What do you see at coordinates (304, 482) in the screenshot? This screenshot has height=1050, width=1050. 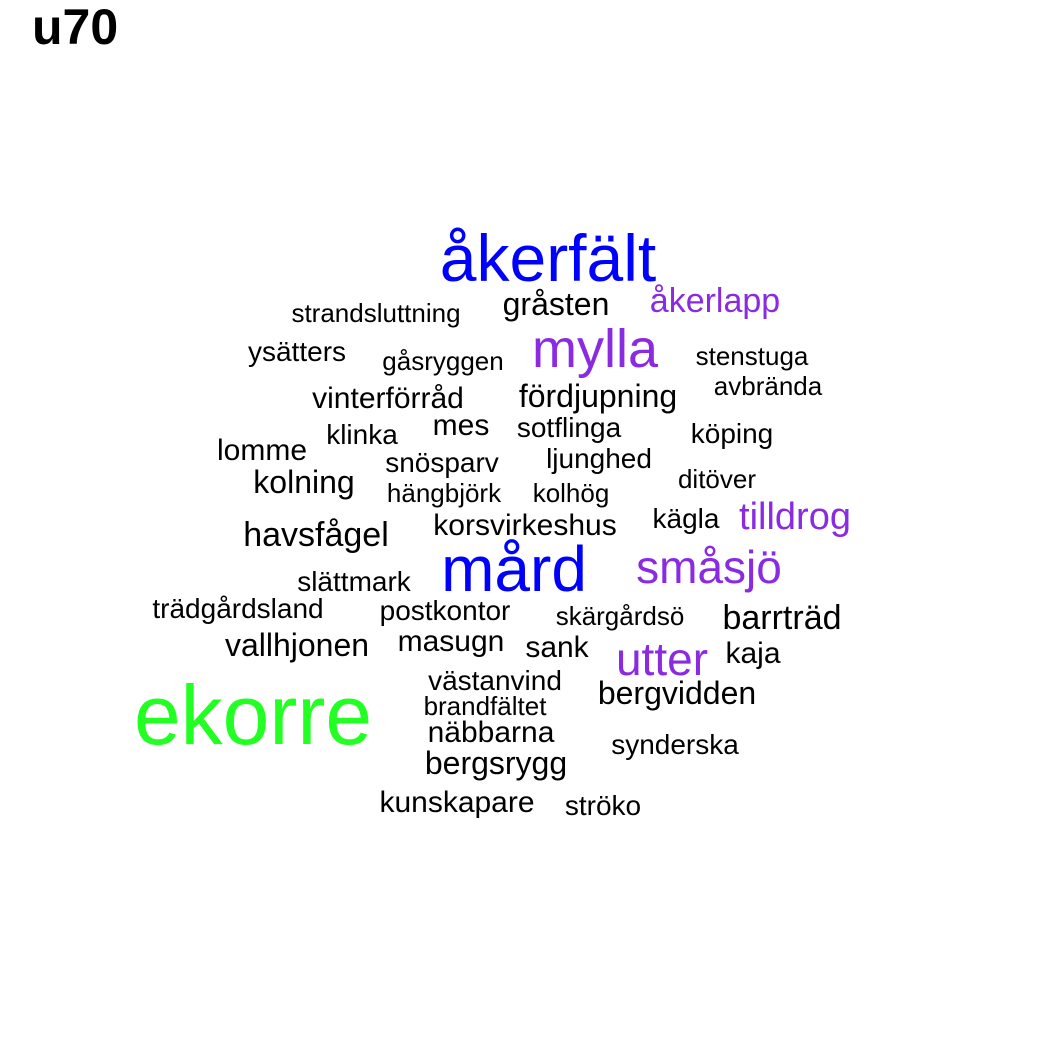 I see `word-19: kolning` at bounding box center [304, 482].